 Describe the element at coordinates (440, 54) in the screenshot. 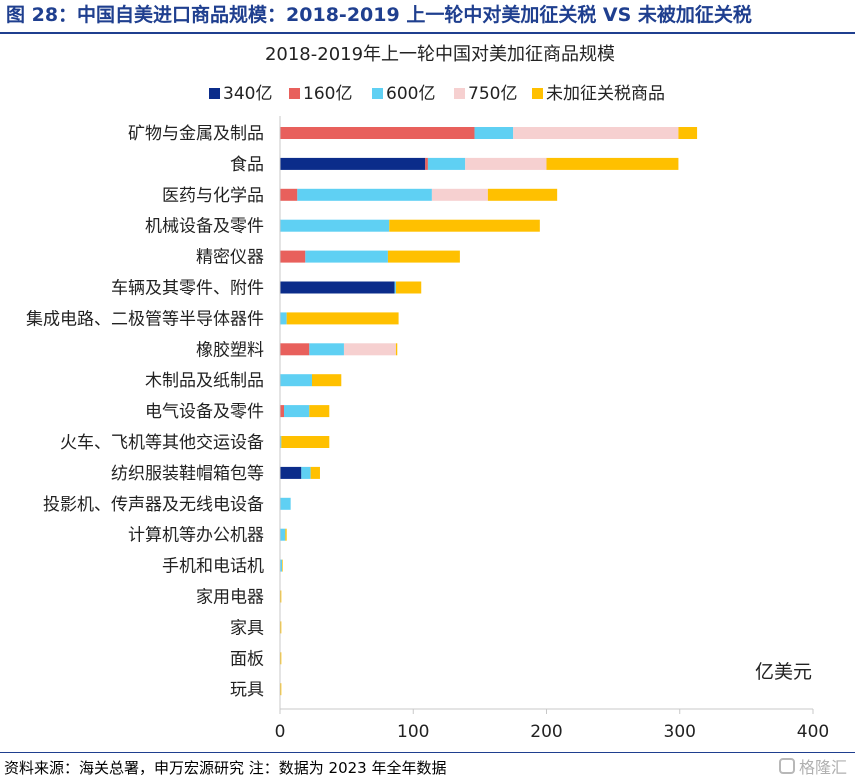

I see `chart-title: 2018-2019年上一轮中国对美加征商品规模` at that location.